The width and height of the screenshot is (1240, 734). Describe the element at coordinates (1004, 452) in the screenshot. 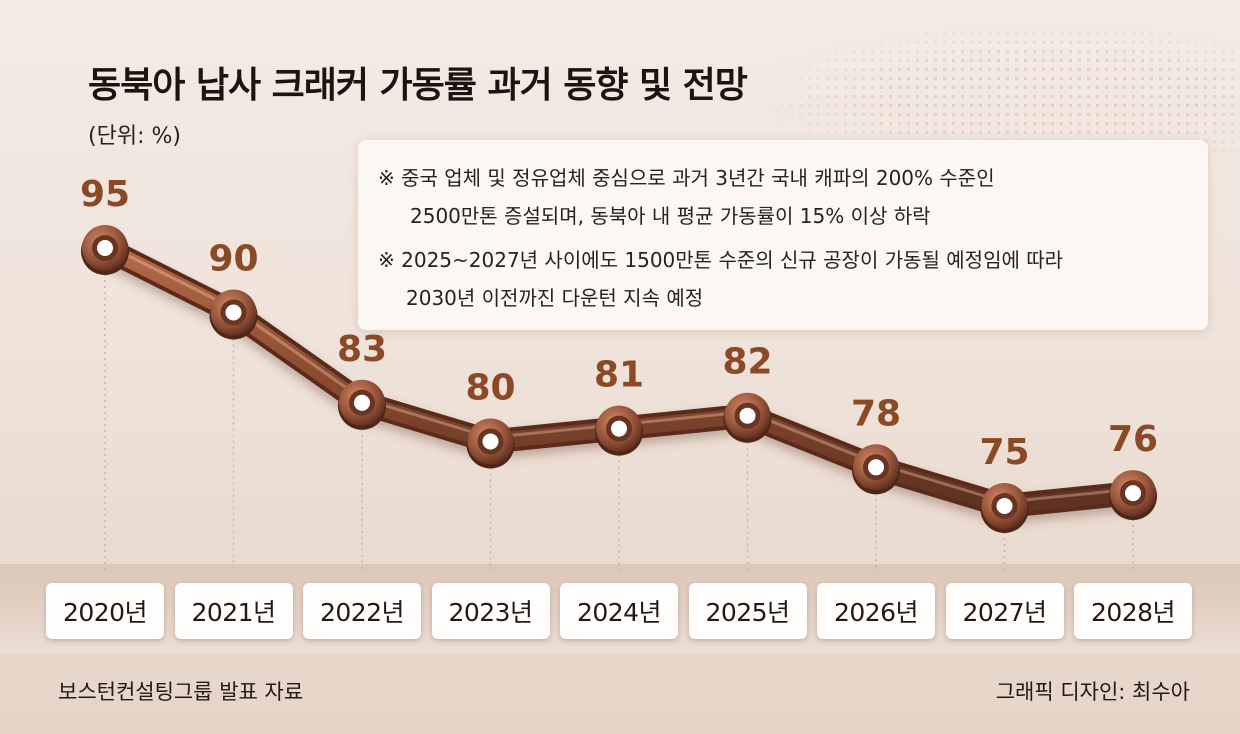

I see `data-label: 75` at that location.